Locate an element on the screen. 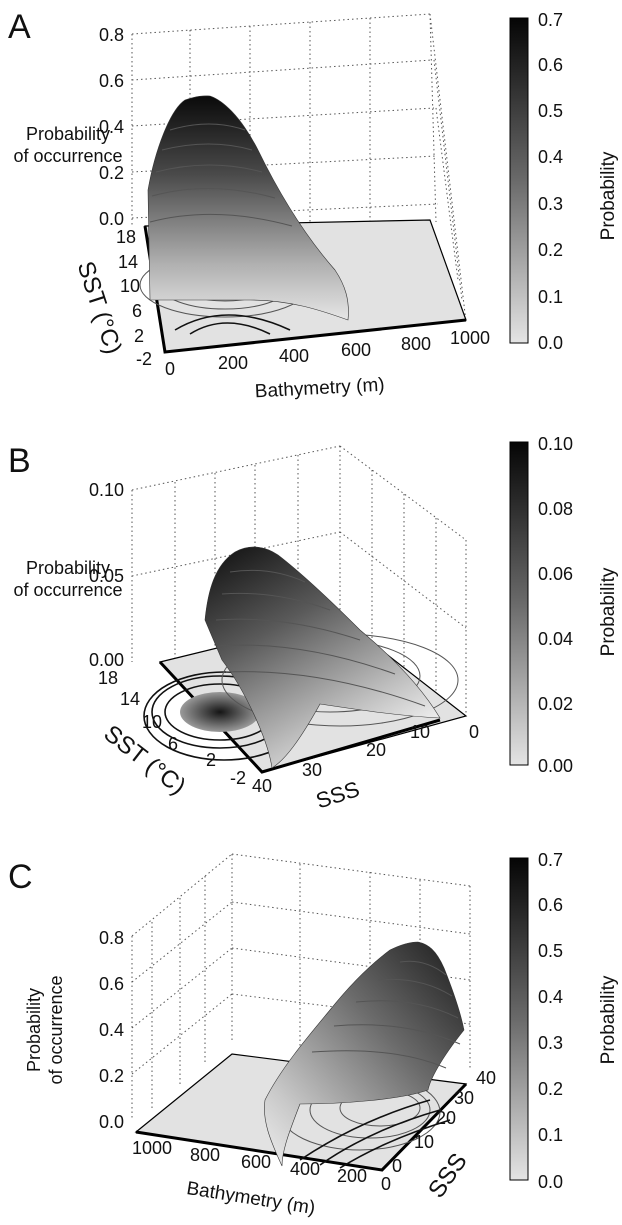 The image size is (622, 1225). panel-c-surface is located at coordinates (364, 1054).